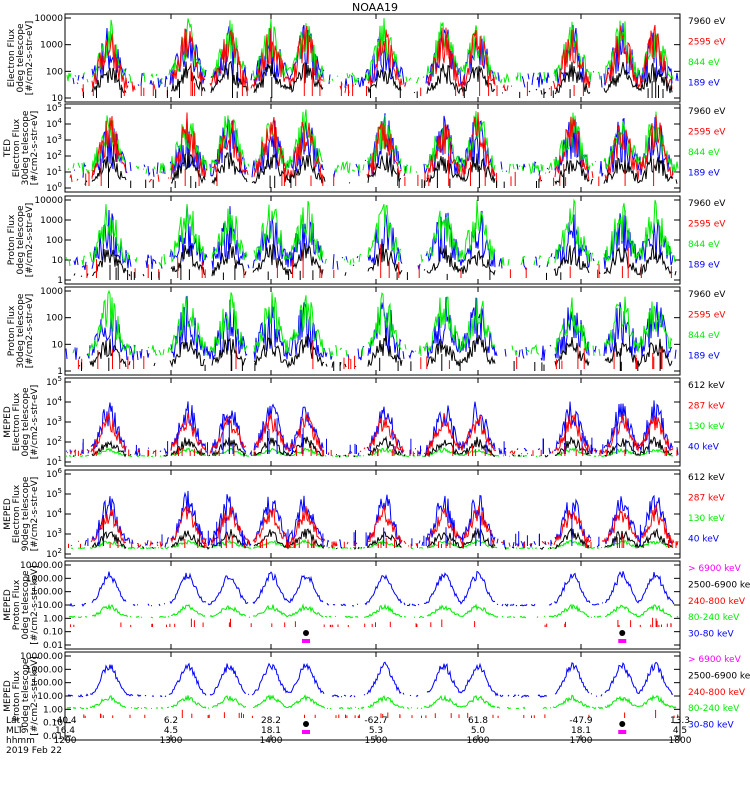  I want to click on y-tick-label: 10⁵, so click(54, 381).